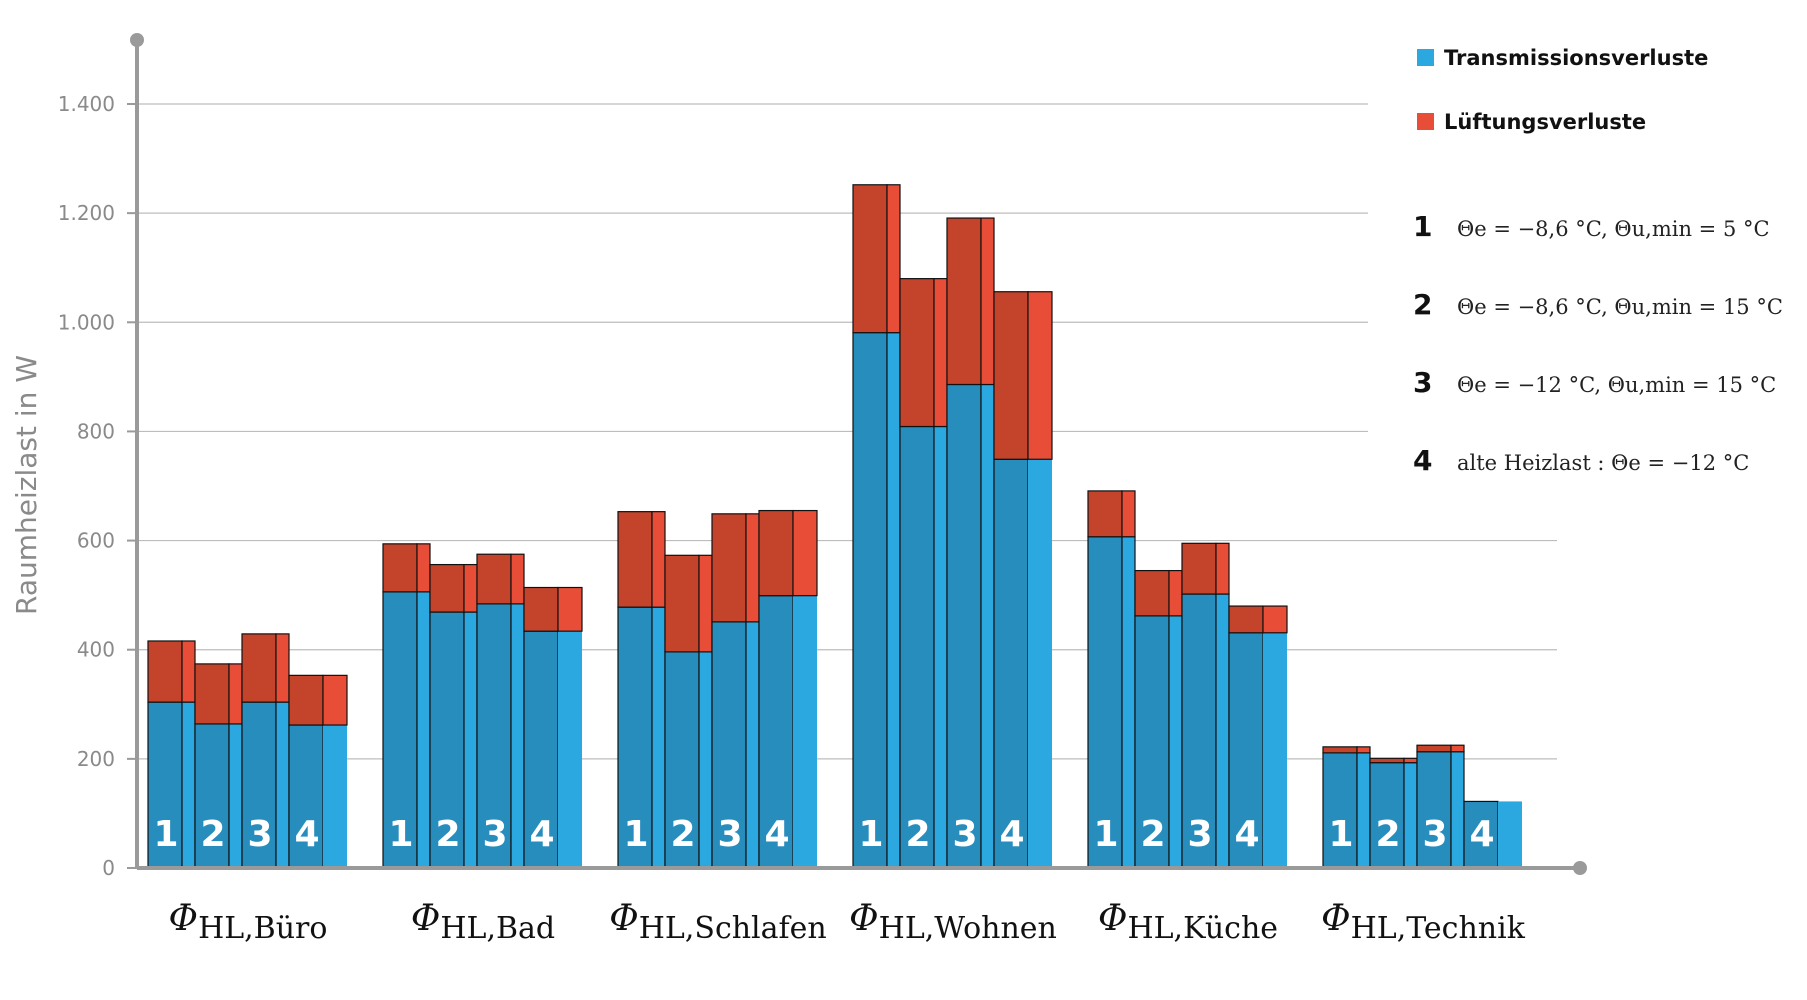 This screenshot has height=1000, width=1807. What do you see at coordinates (483, 922) in the screenshot?
I see `category-label: ΦHL,Bad` at bounding box center [483, 922].